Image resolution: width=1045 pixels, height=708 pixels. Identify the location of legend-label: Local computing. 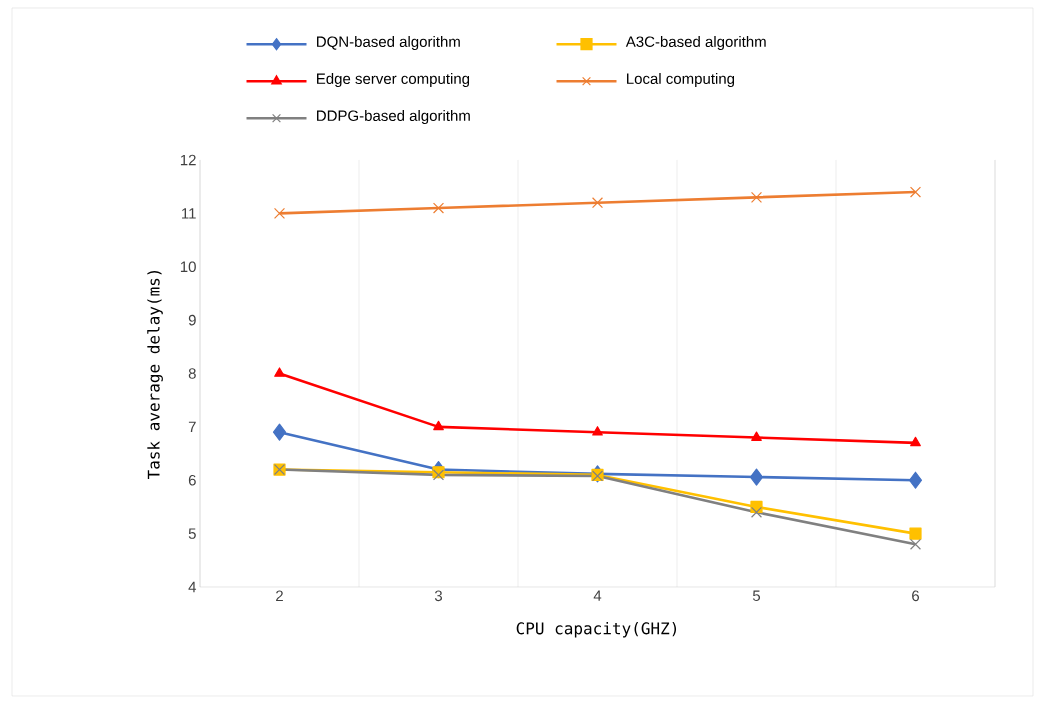
(681, 80).